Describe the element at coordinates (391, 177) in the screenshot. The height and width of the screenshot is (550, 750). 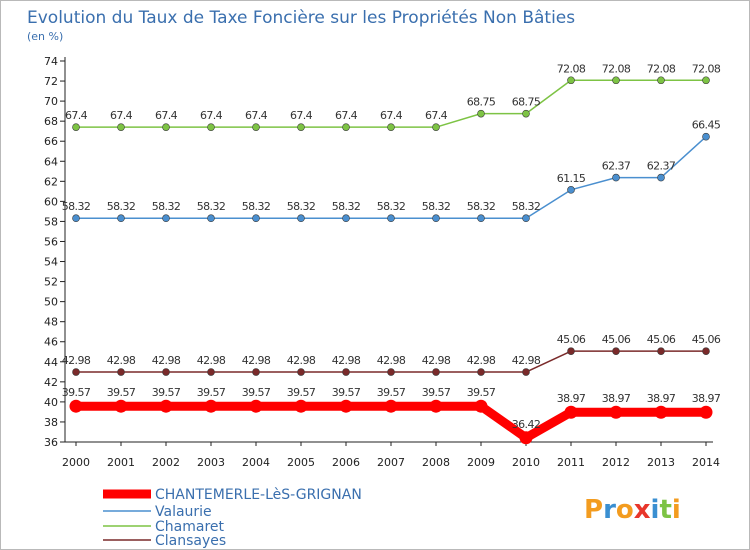
I see `series-valaurie` at that location.